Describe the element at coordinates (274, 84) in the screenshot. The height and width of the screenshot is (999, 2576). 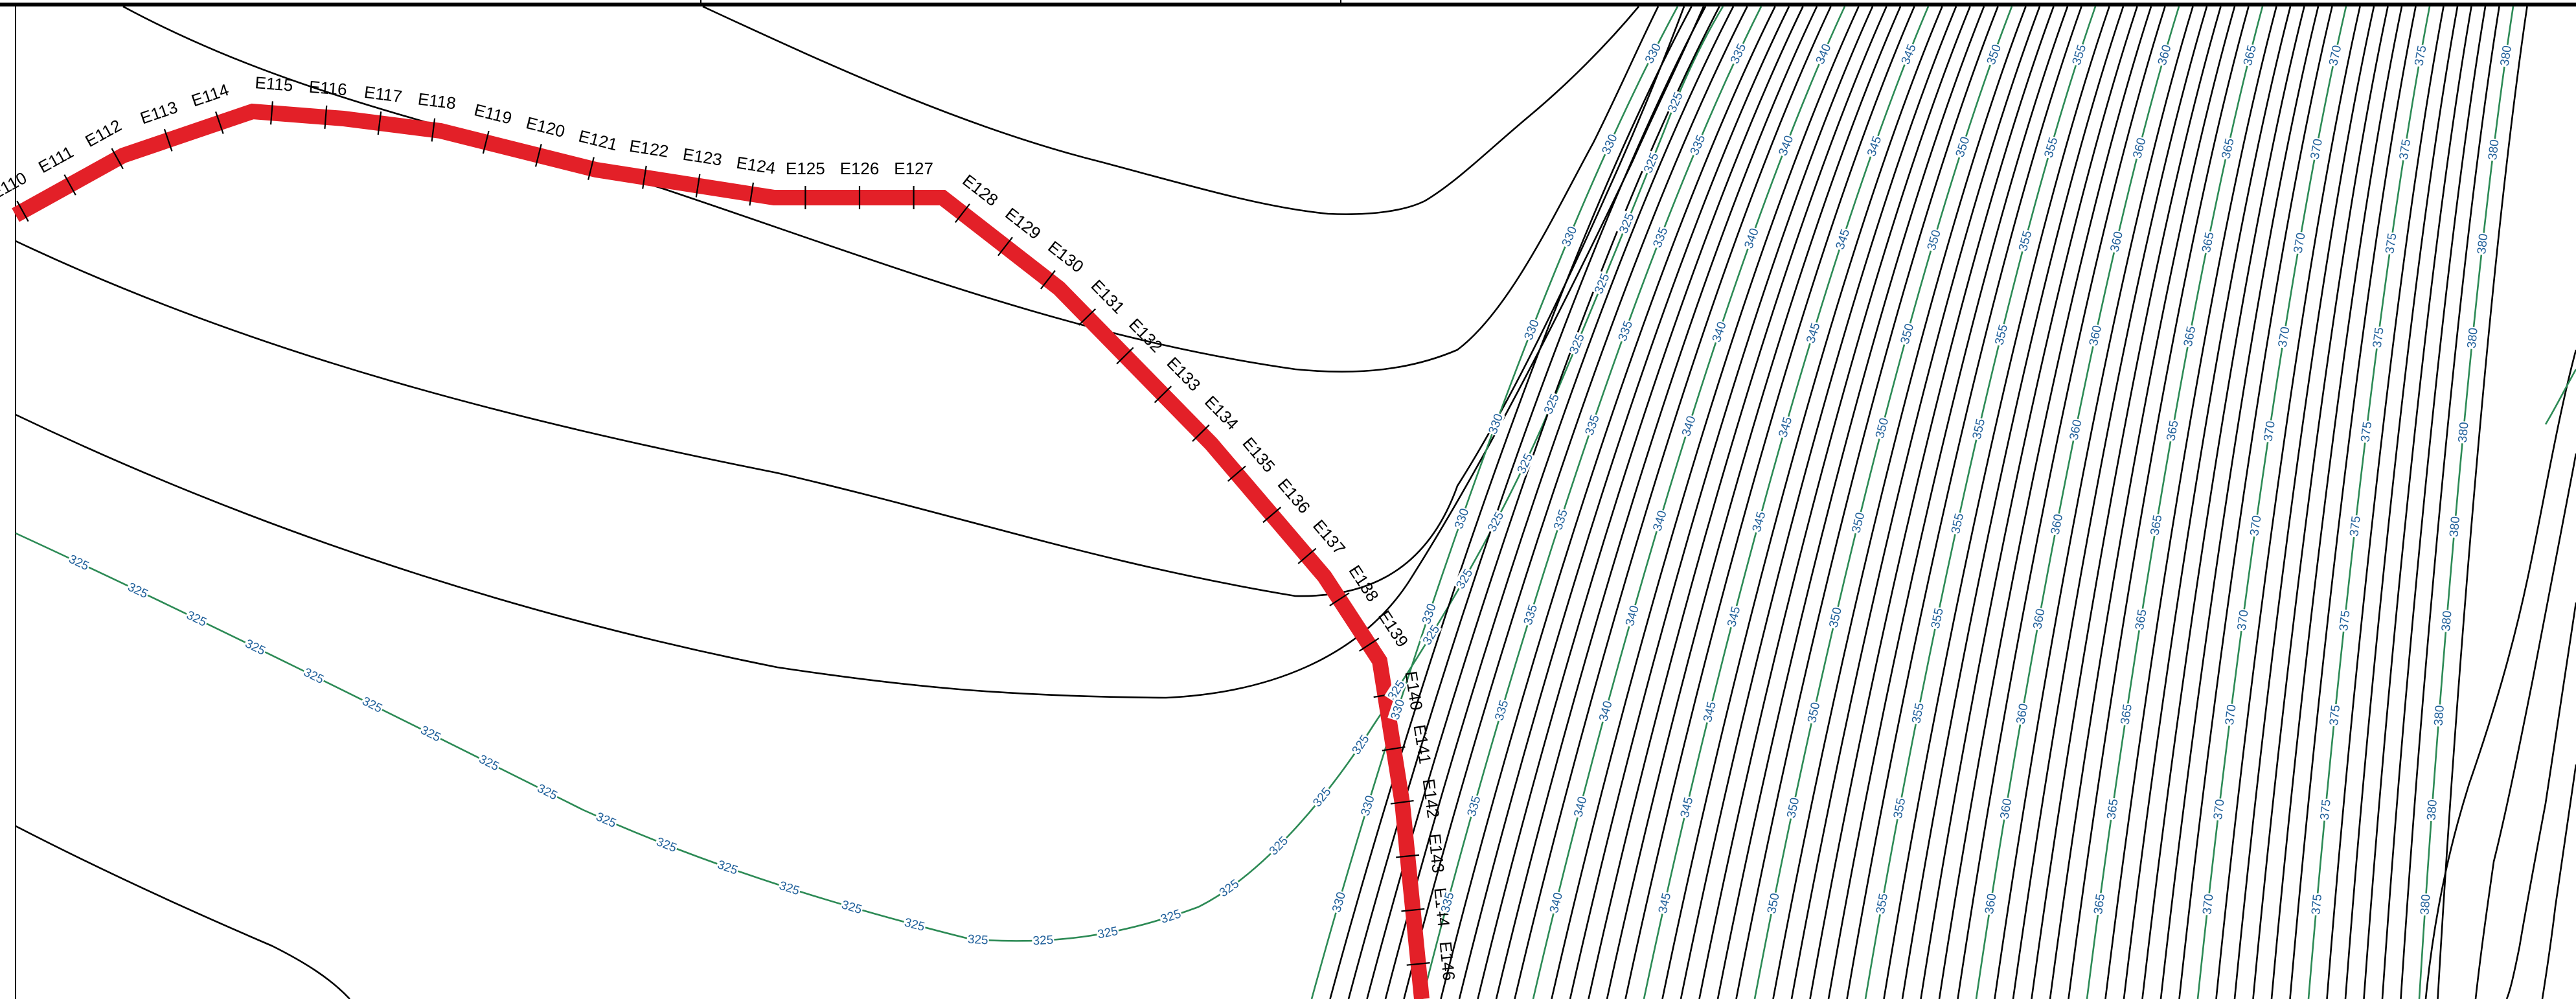
I see `station-label: E115` at that location.